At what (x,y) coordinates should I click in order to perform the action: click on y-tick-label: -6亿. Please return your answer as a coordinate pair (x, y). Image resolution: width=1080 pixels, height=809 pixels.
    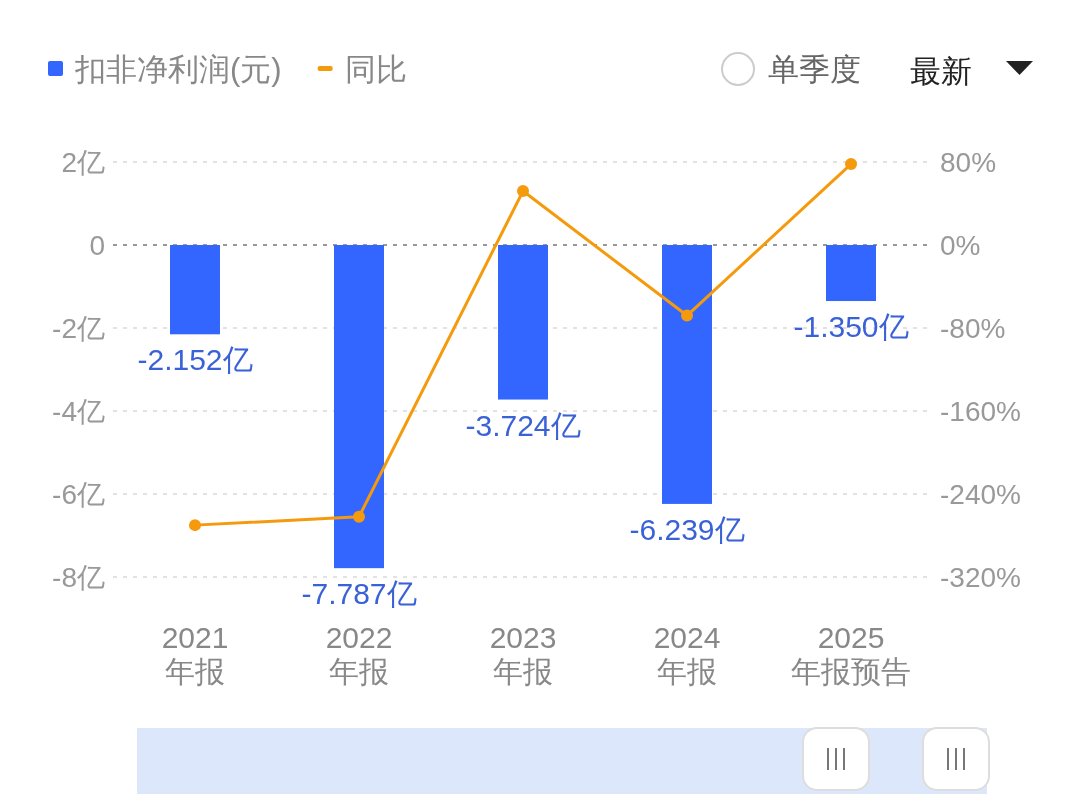
    Looking at the image, I should click on (78, 494).